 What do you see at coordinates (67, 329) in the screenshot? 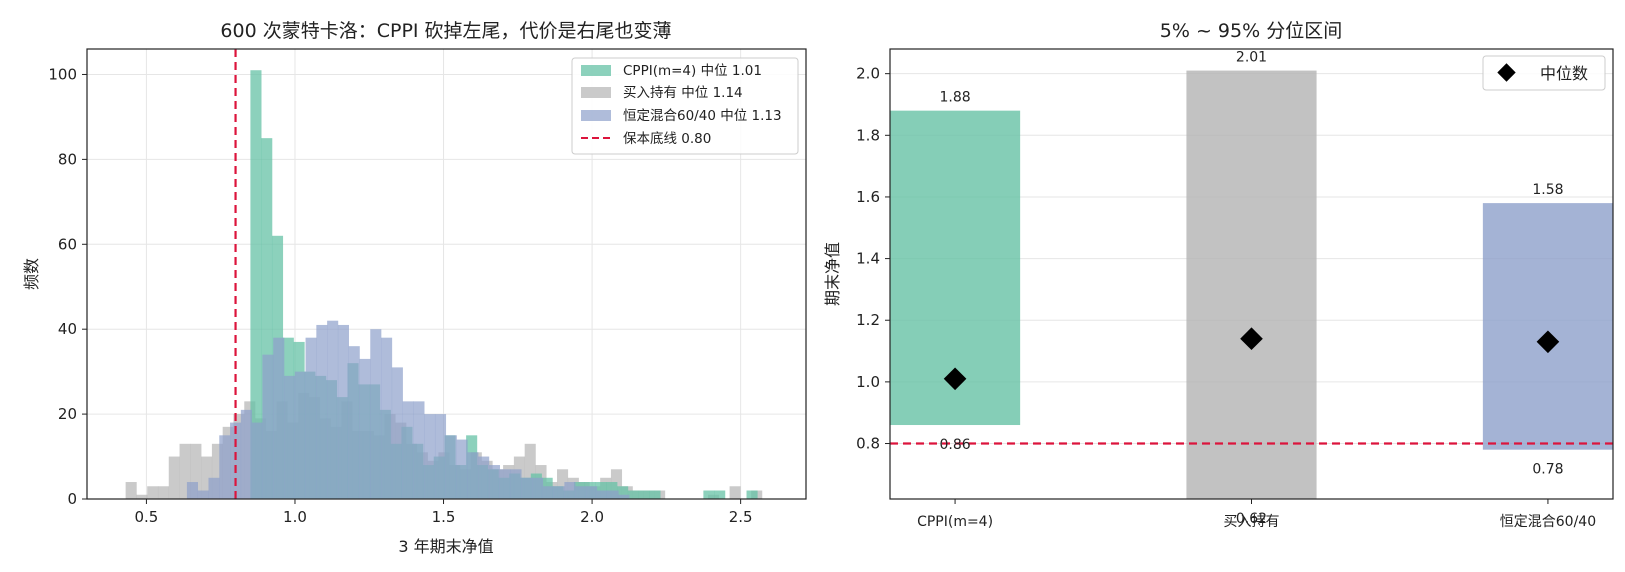
I see `histogram-y-tick-label: 40` at bounding box center [67, 329].